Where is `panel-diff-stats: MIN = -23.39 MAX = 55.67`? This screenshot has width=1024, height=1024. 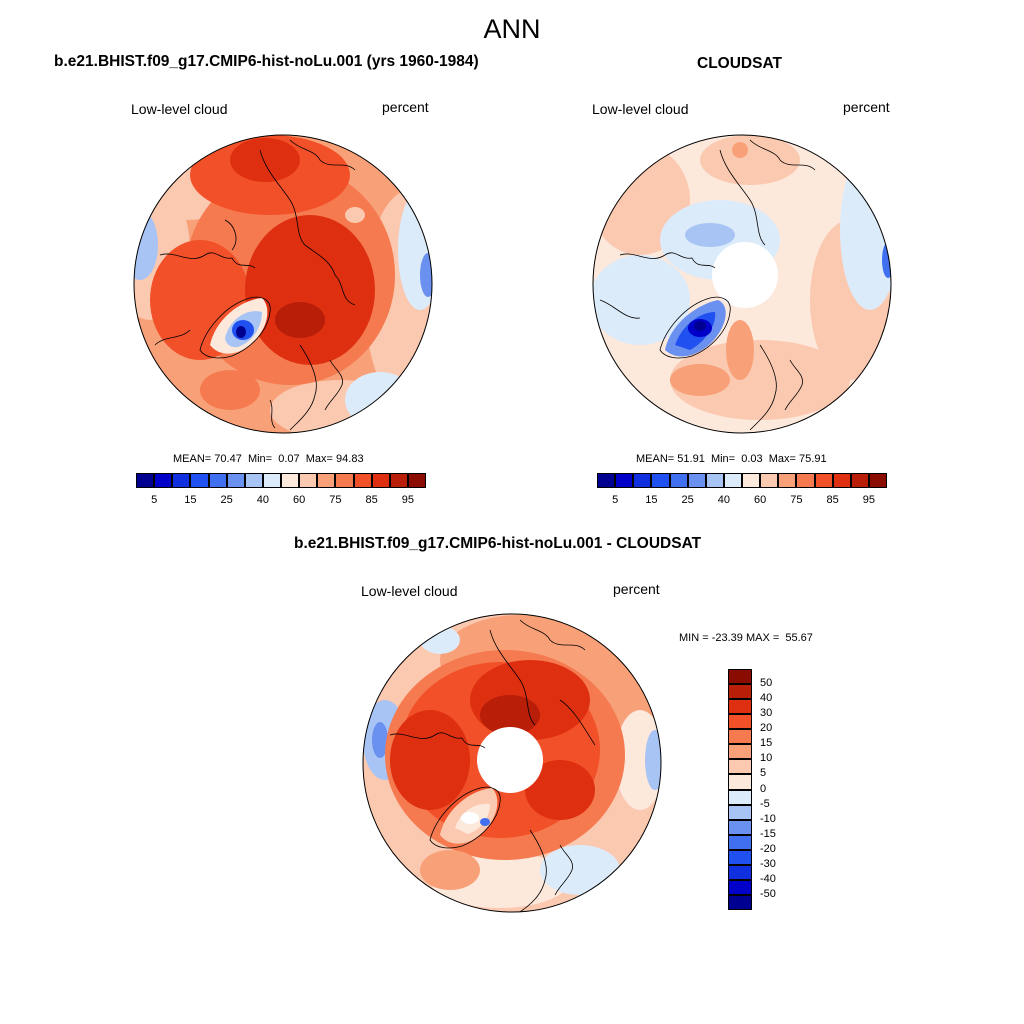
panel-diff-stats: MIN = -23.39 MAX = 55.67 is located at coordinates (746, 638).